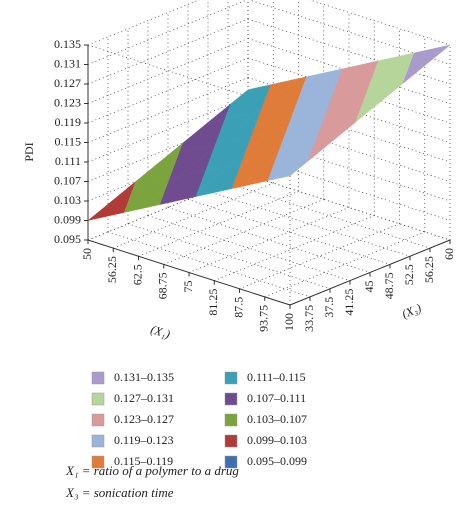  Describe the element at coordinates (67, 239) in the screenshot. I see `z-tick-label: 0.095` at that location.